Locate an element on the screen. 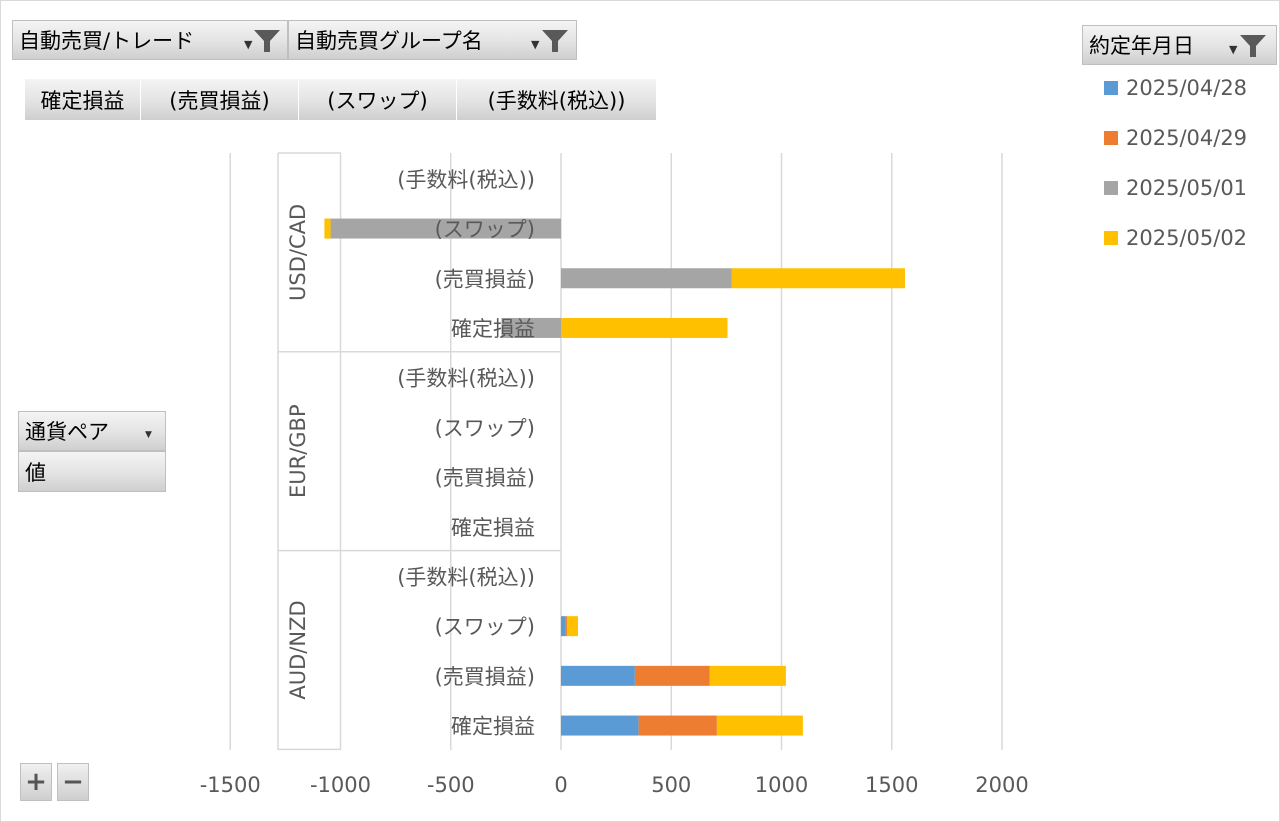 This screenshot has height=822, width=1280. currency-pair-field-button: 通貨ペア ▼ is located at coordinates (92, 431).